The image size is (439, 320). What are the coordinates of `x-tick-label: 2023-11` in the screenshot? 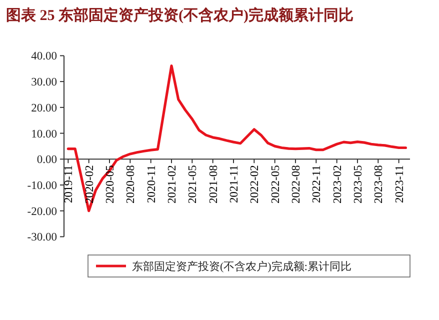 It's located at (400, 184).